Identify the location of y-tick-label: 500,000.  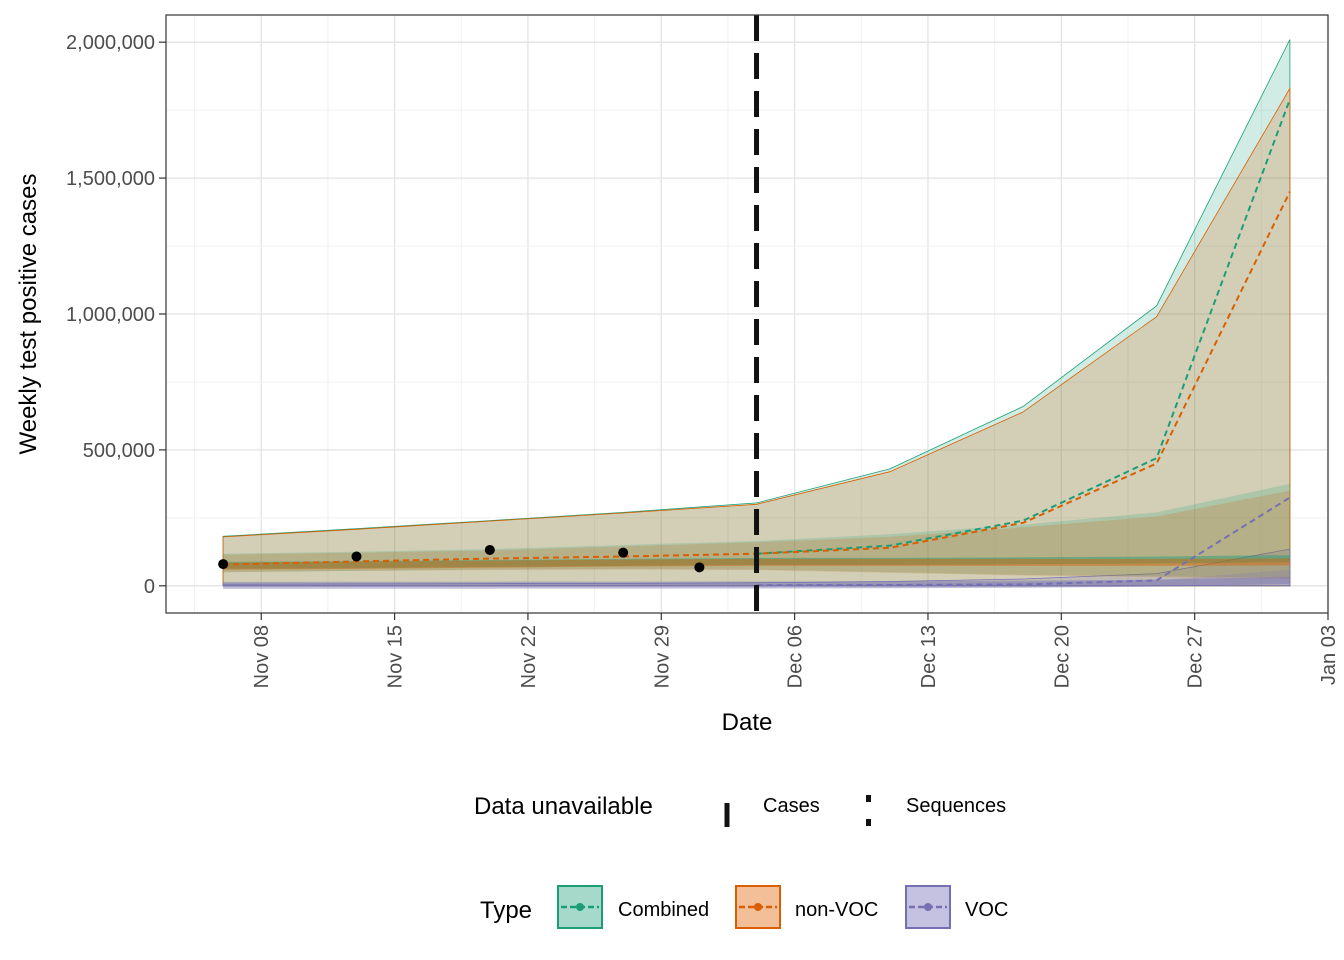
(119, 451).